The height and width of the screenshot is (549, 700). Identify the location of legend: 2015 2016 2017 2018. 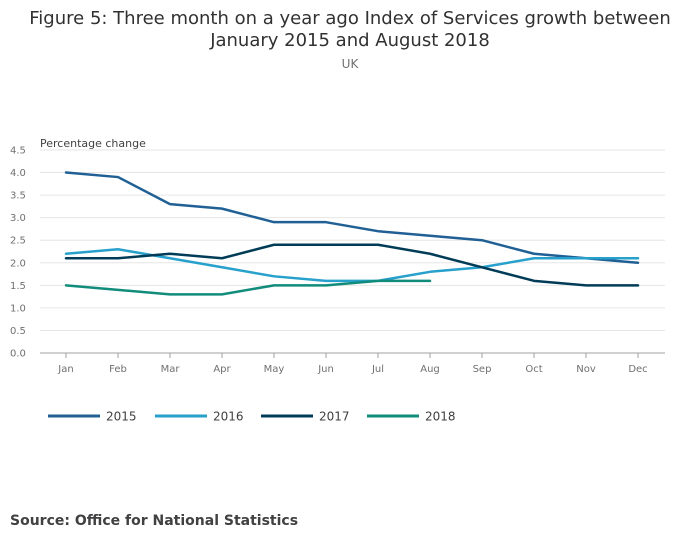
(252, 417).